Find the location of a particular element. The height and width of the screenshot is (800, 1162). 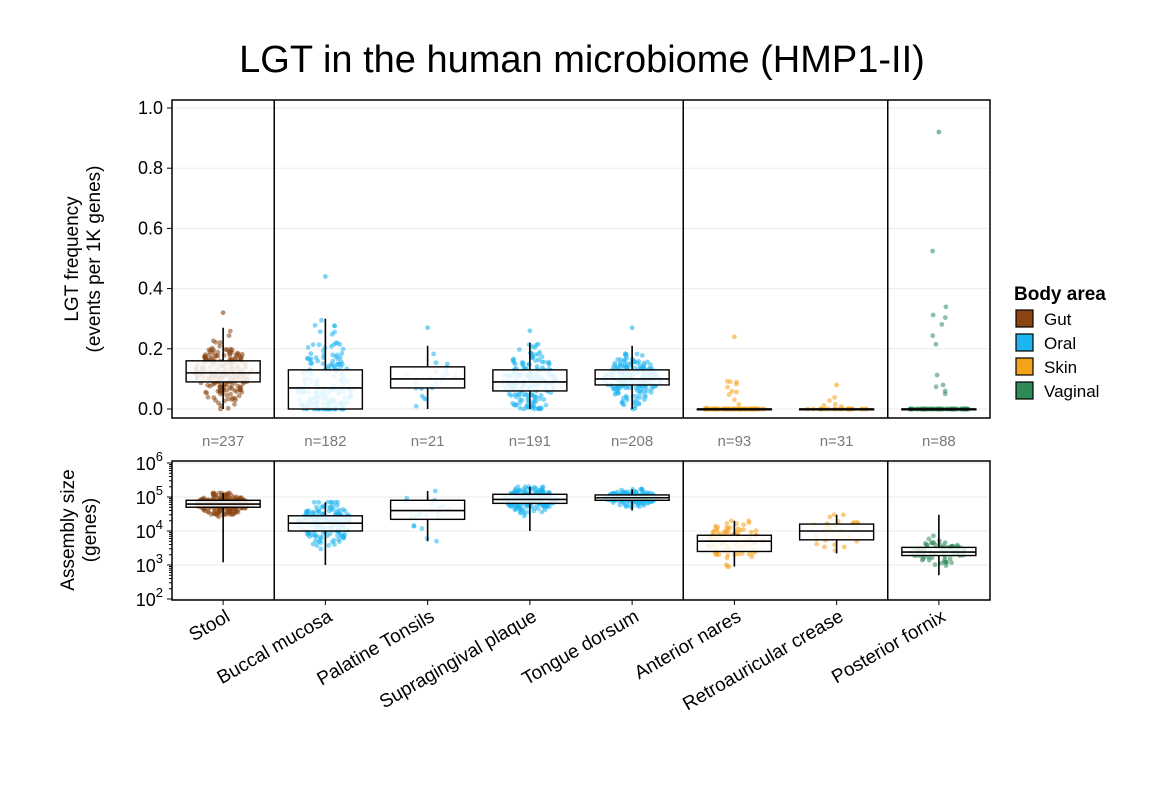

legend-swatch is located at coordinates (1024, 366).